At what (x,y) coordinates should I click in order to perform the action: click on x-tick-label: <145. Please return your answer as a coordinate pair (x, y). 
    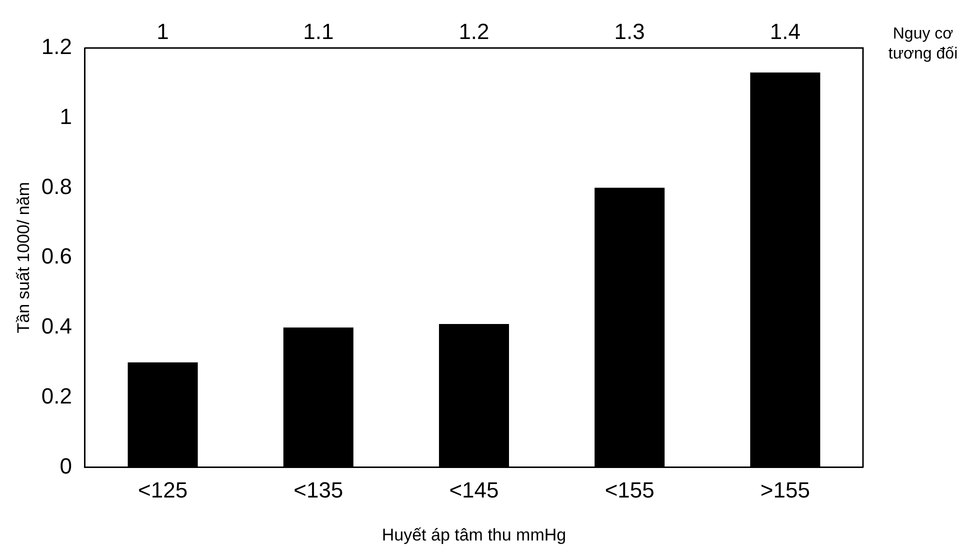
    Looking at the image, I should click on (474, 489).